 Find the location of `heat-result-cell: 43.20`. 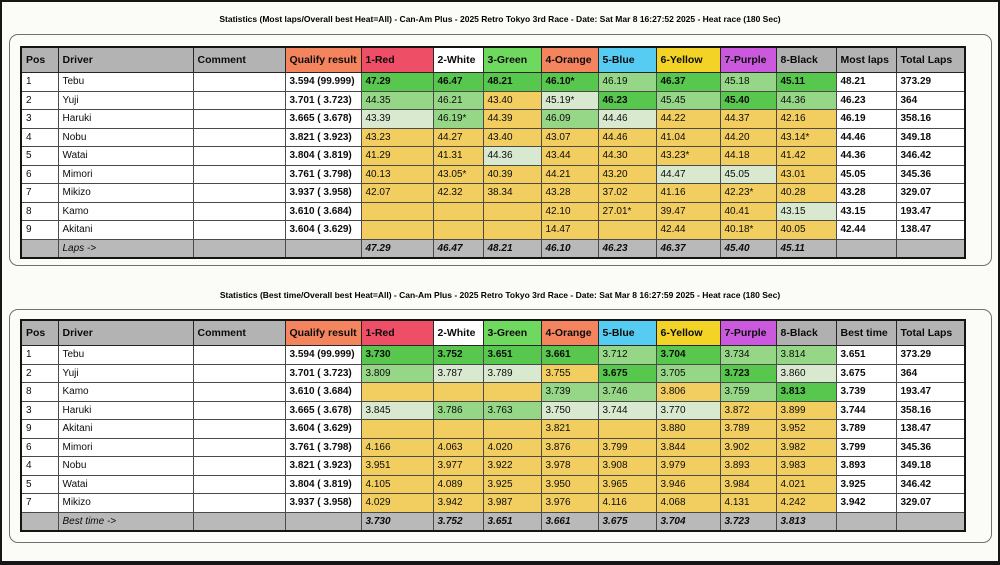

heat-result-cell: 43.20 is located at coordinates (627, 174).